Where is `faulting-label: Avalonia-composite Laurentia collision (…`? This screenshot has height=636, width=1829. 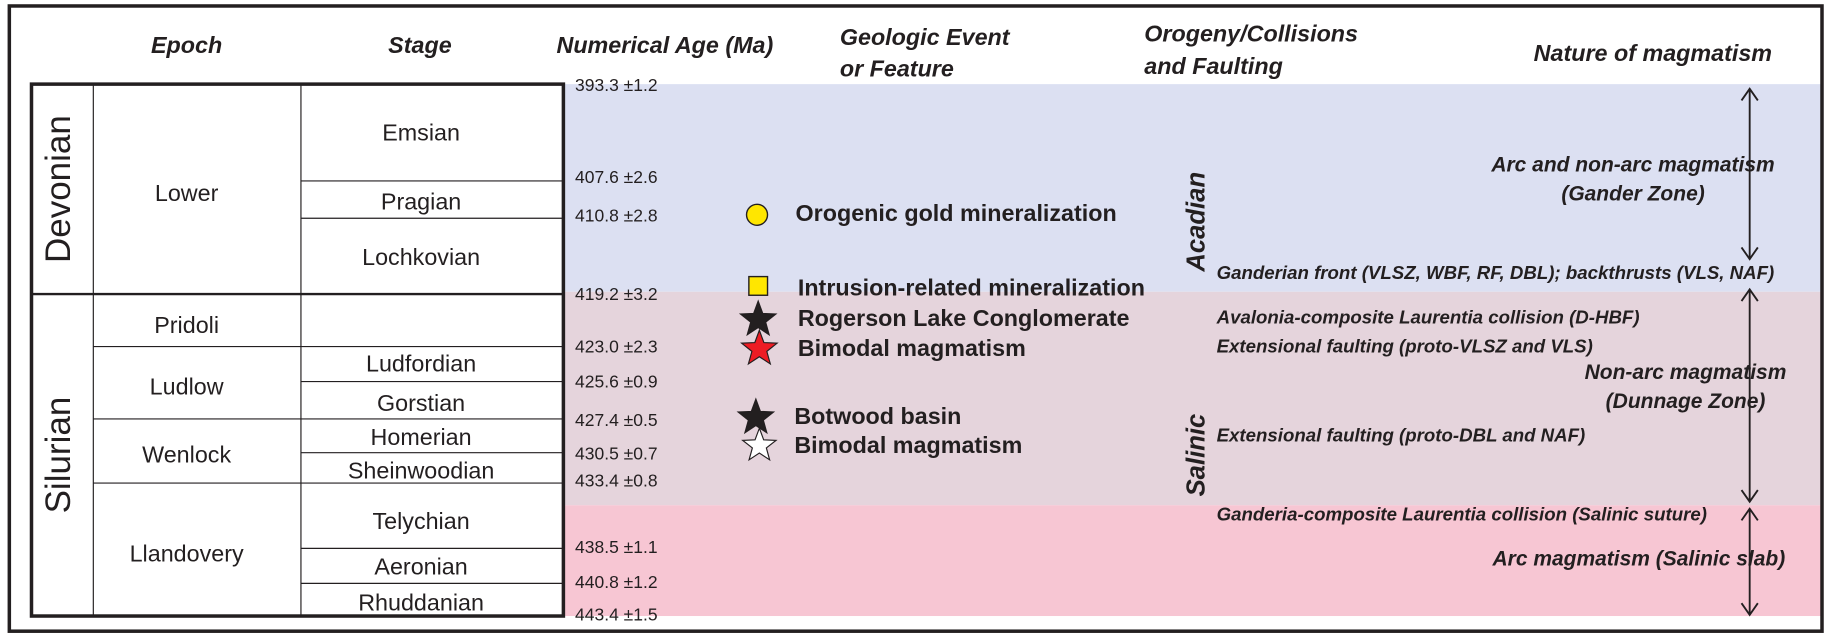 faulting-label: Avalonia-composite Laurentia collision (… is located at coordinates (1428, 317).